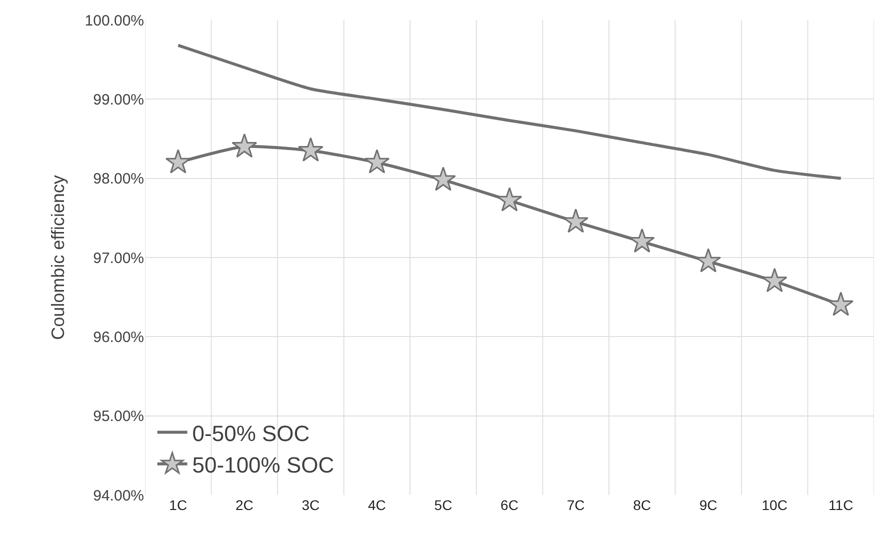 This screenshot has height=540, width=896. Describe the element at coordinates (118, 179) in the screenshot. I see `y-tick-label: 98.00%` at that location.